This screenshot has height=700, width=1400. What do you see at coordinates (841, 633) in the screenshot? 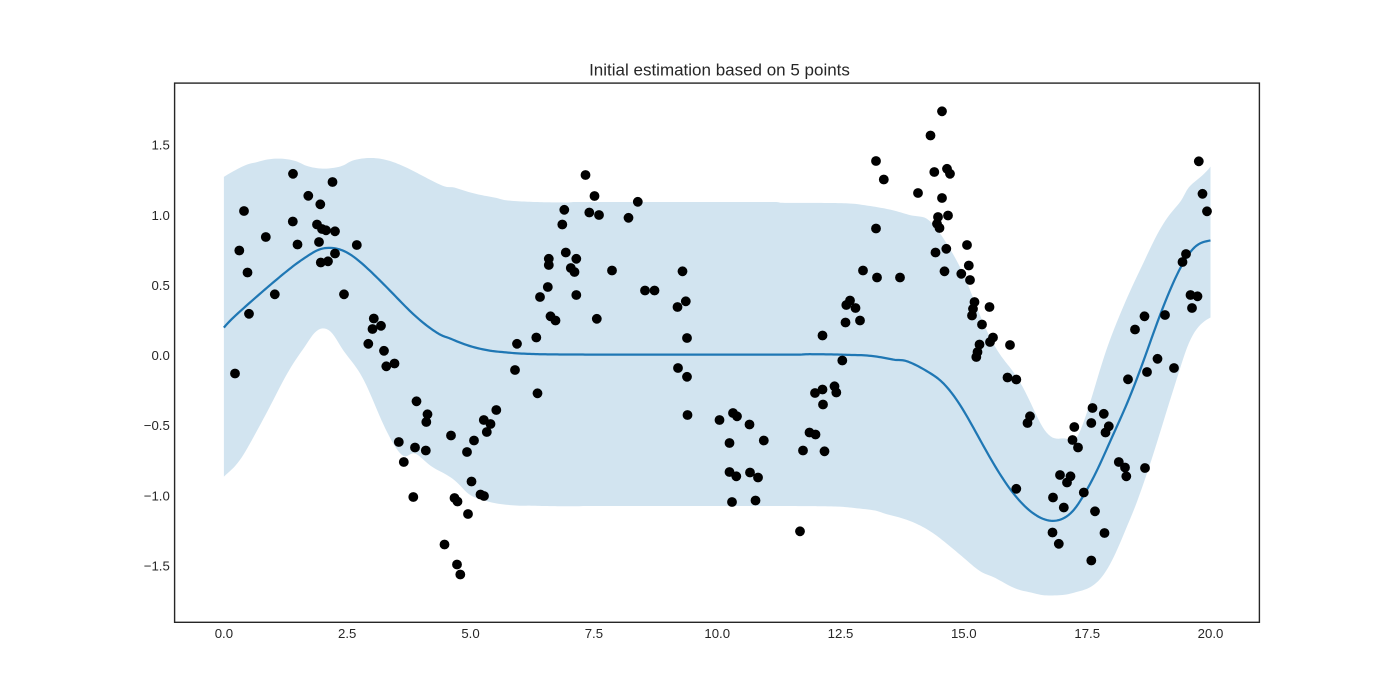
I see `svg-text: 12.5` at bounding box center [841, 633].